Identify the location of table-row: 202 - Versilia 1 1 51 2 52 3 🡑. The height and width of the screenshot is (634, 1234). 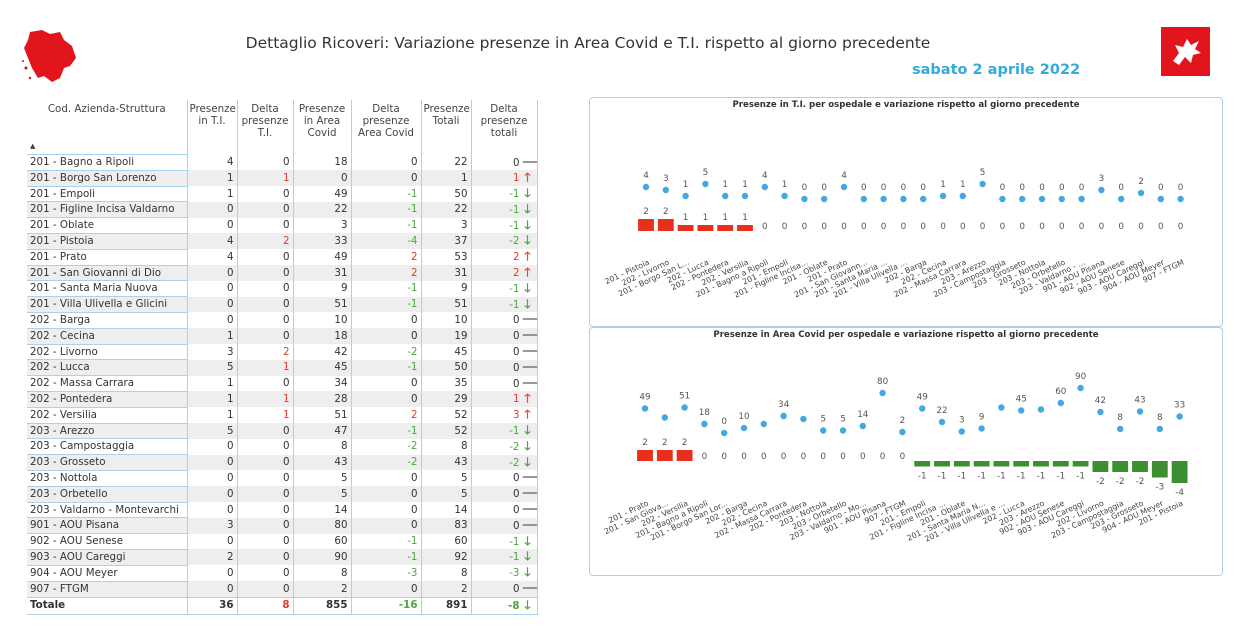
(282, 415).